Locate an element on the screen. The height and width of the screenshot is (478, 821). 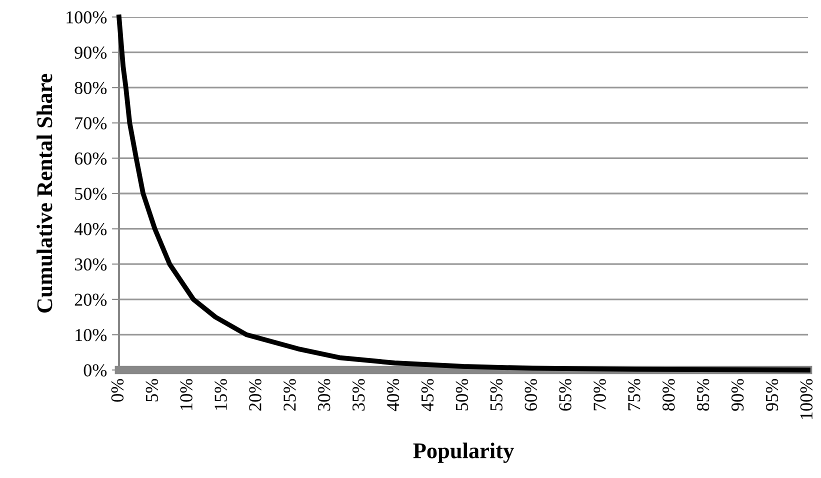
x-tick-label: 5% is located at coordinates (152, 390).